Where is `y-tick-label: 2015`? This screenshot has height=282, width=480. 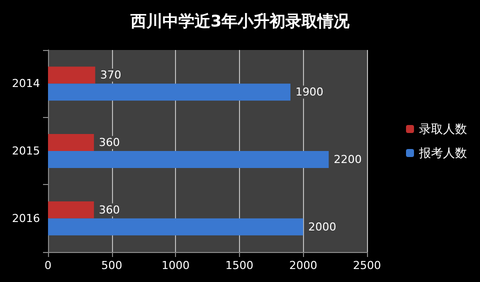 y-tick-label: 2015 is located at coordinates (26, 151).